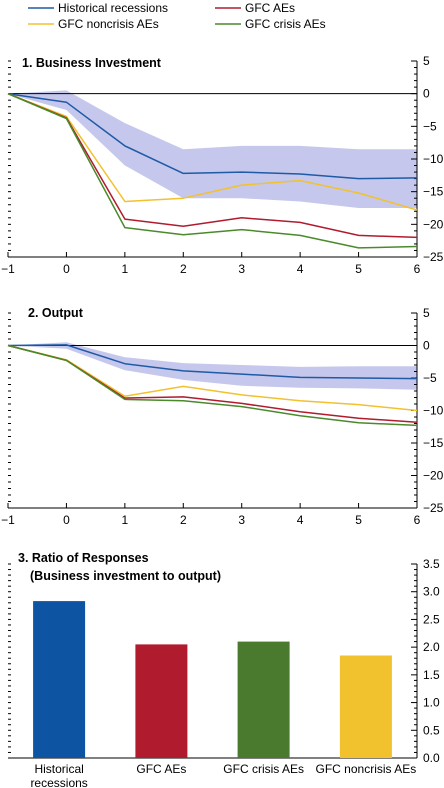 This screenshot has height=788, width=444. Describe the element at coordinates (433, 192) in the screenshot. I see `panel1-y-tick-label: −15` at that location.